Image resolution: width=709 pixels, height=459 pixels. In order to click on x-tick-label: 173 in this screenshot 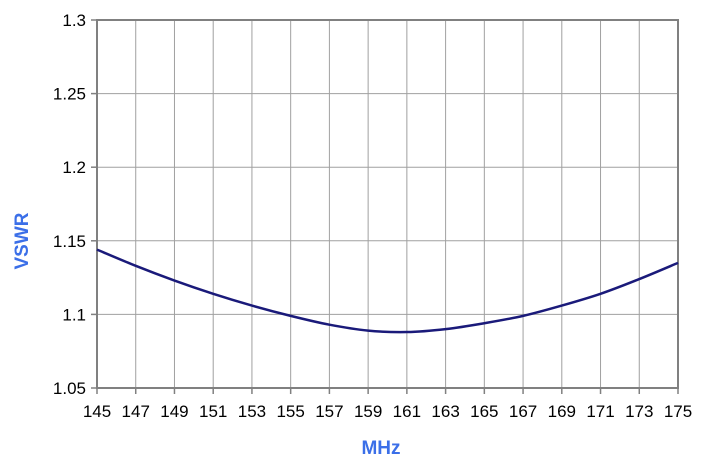, I will do `click(639, 411)`.